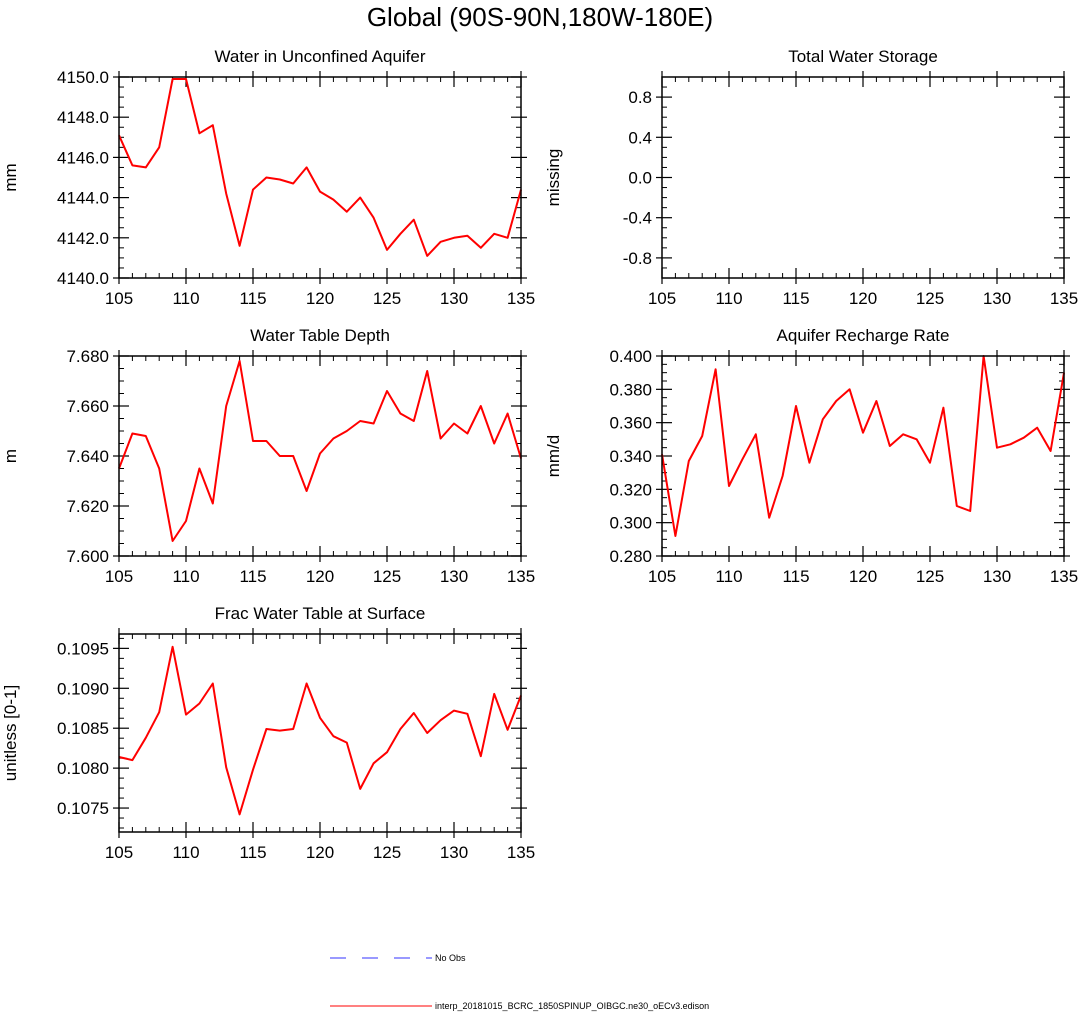  What do you see at coordinates (863, 56) in the screenshot?
I see `chart-title: Total Water Storage` at bounding box center [863, 56].